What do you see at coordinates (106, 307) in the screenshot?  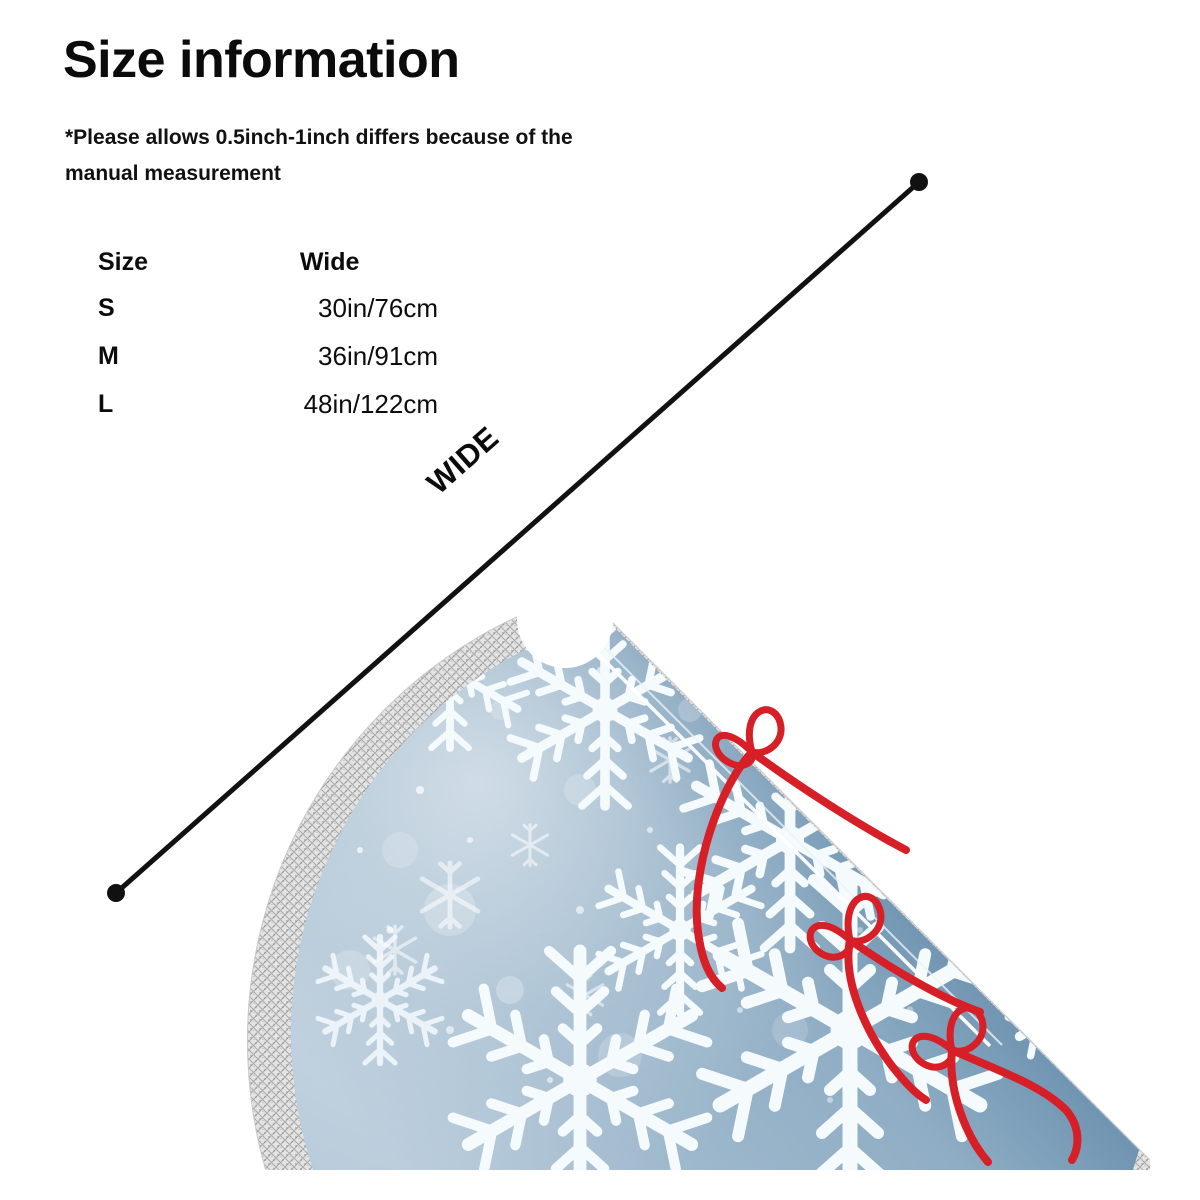 I see `cell-size: S` at bounding box center [106, 307].